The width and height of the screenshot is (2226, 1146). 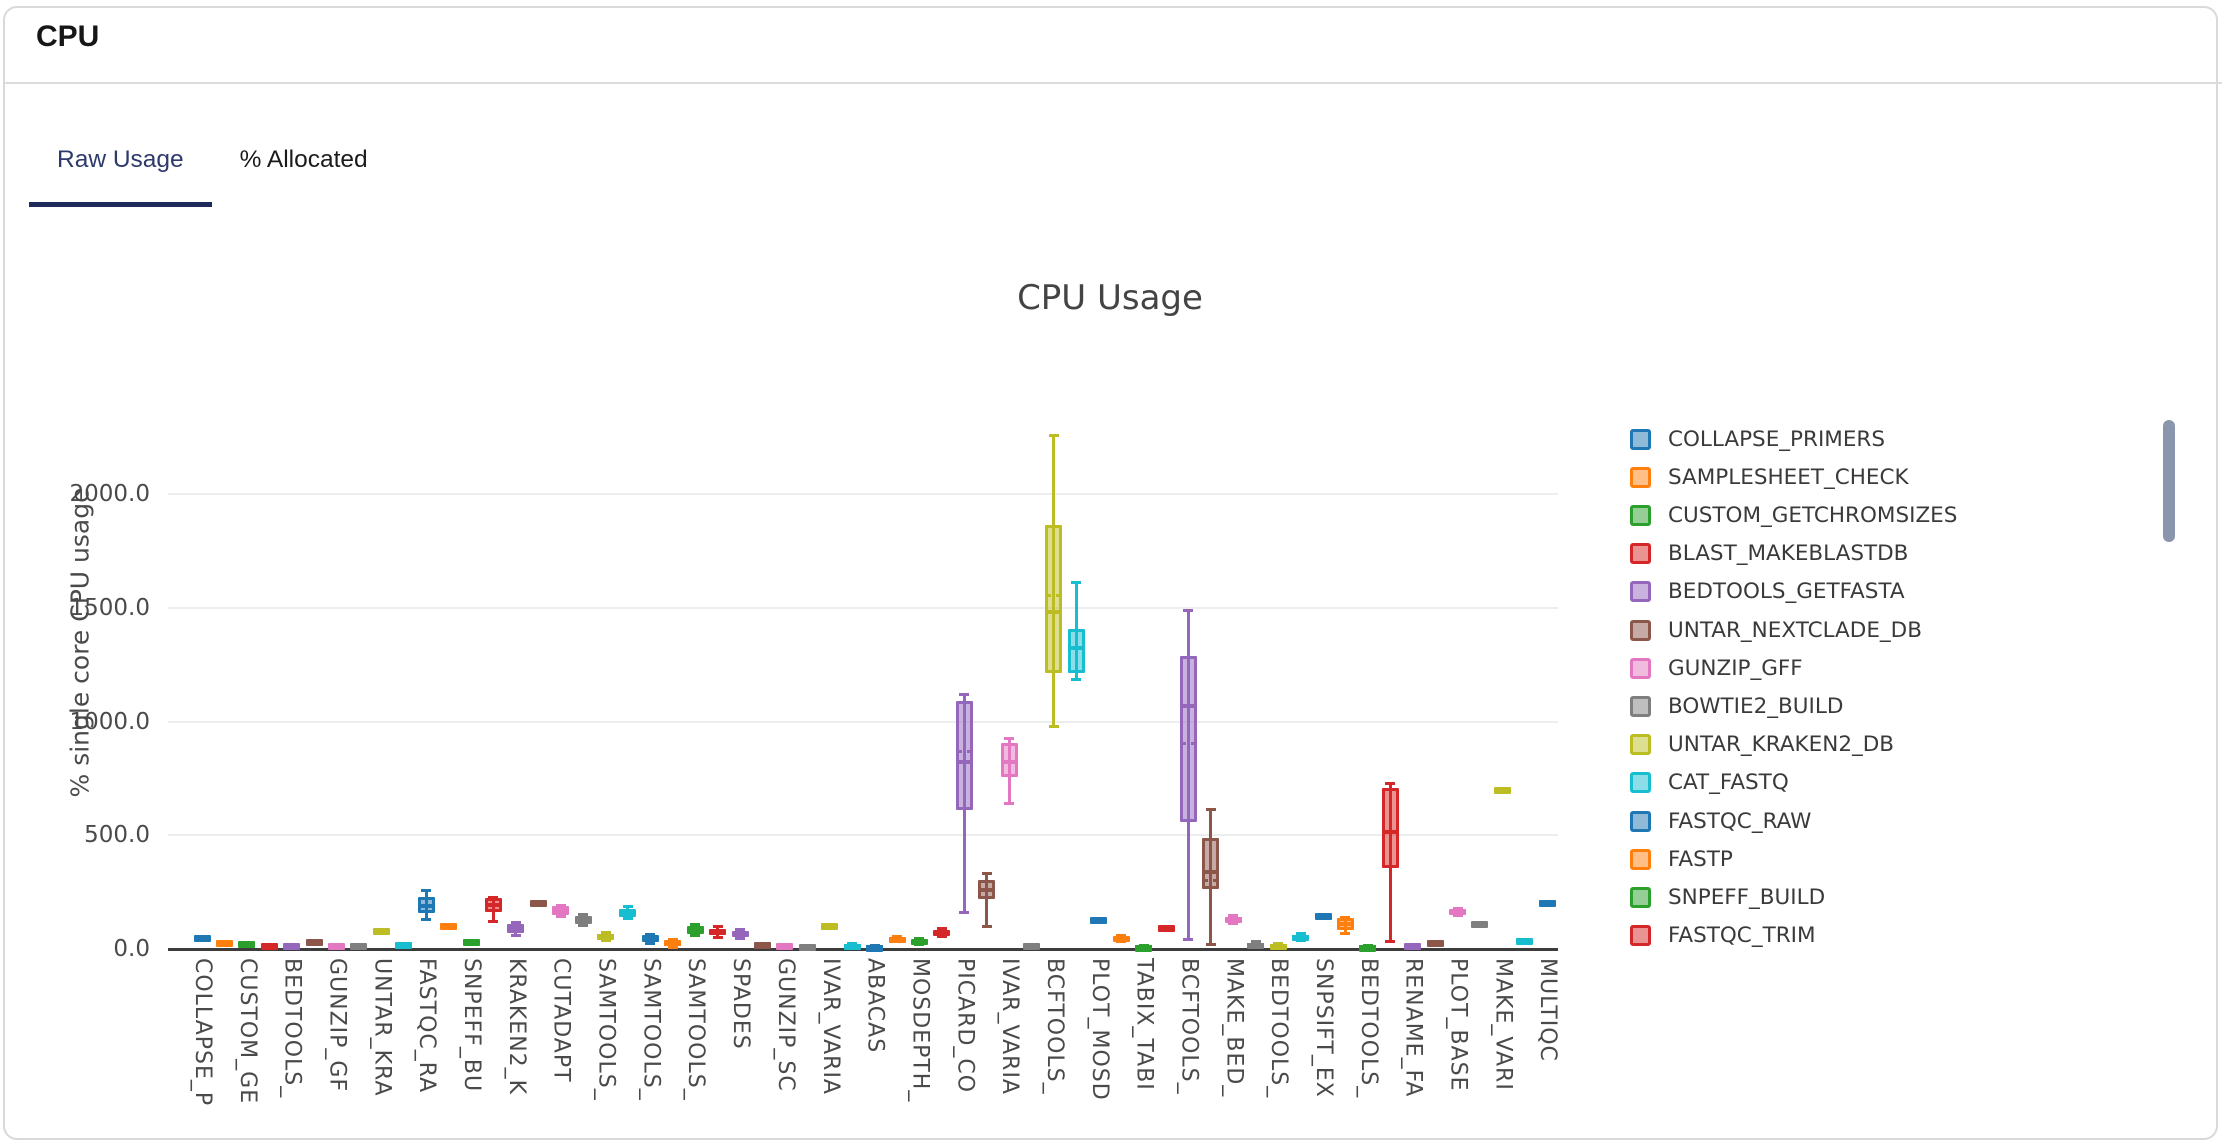 What do you see at coordinates (1767, 592) in the screenshot?
I see `legend-item-bedtools_getfasta: BEDTOOLS_GETFASTA` at bounding box center [1767, 592].